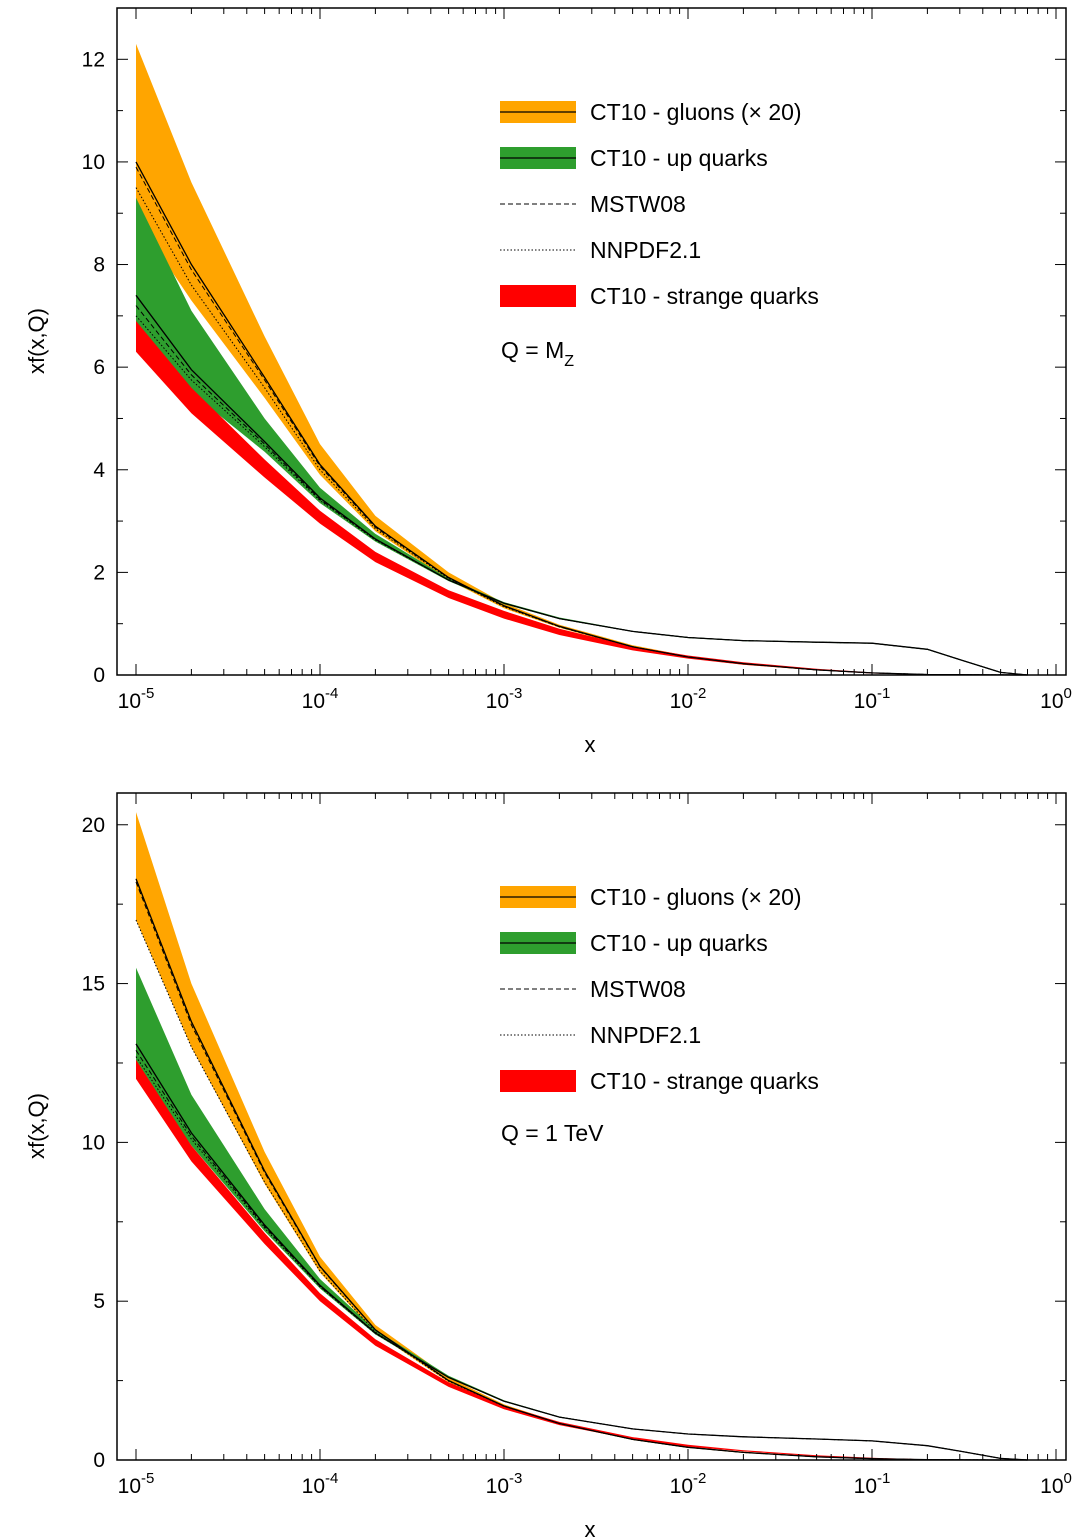 The width and height of the screenshot is (1091, 1540). Describe the element at coordinates (36, 341) in the screenshot. I see `y-axis-label-top: xf(x,Q)` at that location.